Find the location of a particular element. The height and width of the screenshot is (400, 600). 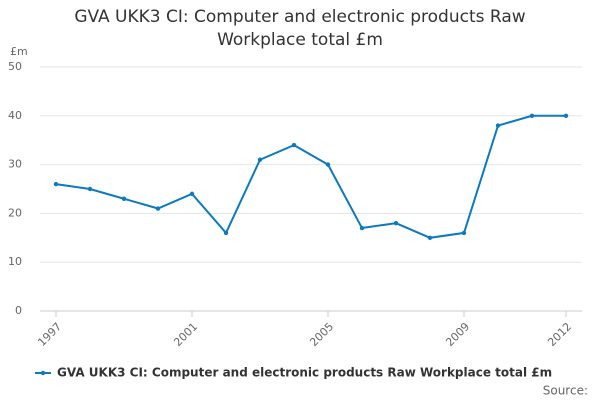

y-tick-label: 30 is located at coordinates (15, 164).